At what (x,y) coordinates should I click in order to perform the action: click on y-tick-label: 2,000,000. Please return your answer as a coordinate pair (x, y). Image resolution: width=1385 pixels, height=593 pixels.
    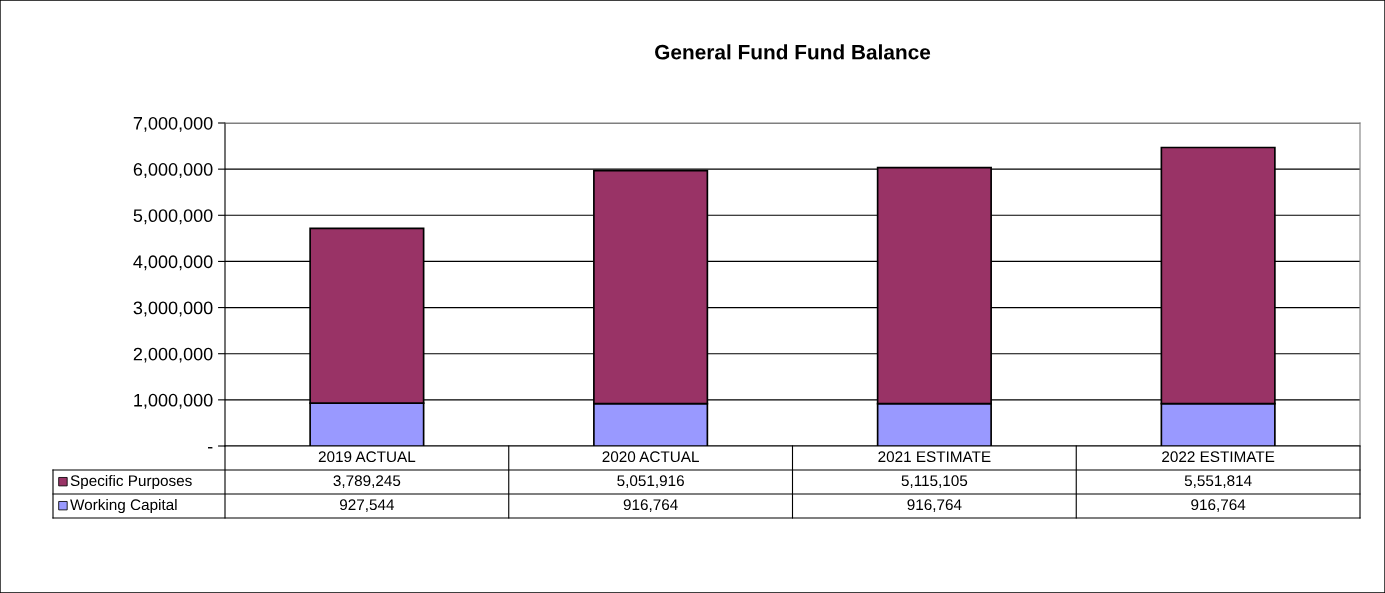
    Looking at the image, I should click on (173, 355).